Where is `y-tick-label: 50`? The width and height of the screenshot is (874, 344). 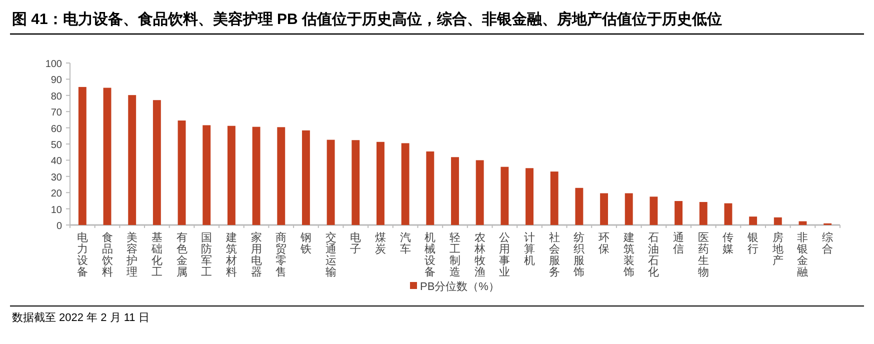 y-tick-label: 50 is located at coordinates (56, 145).